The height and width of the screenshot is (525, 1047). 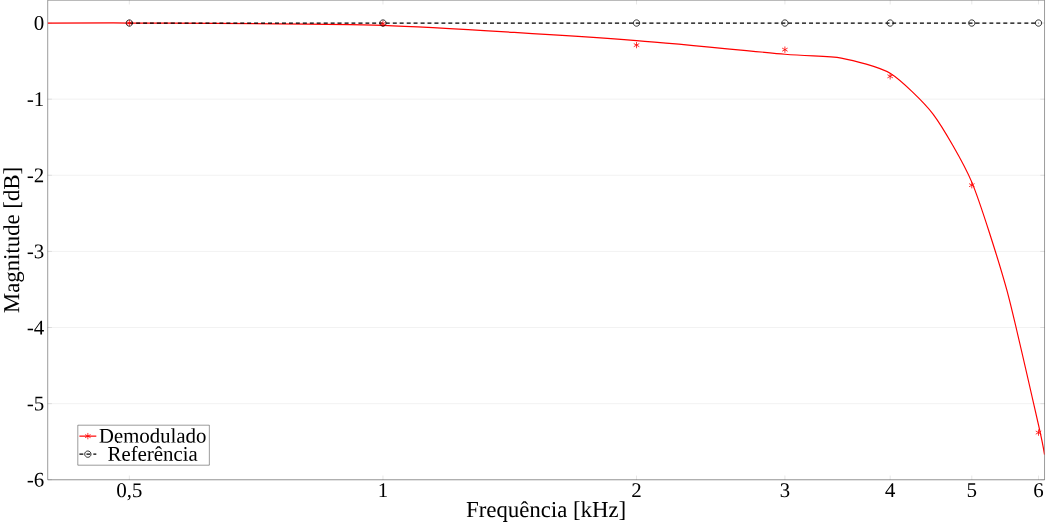 I want to click on x-tick-label: 0,5, so click(x=129, y=492).